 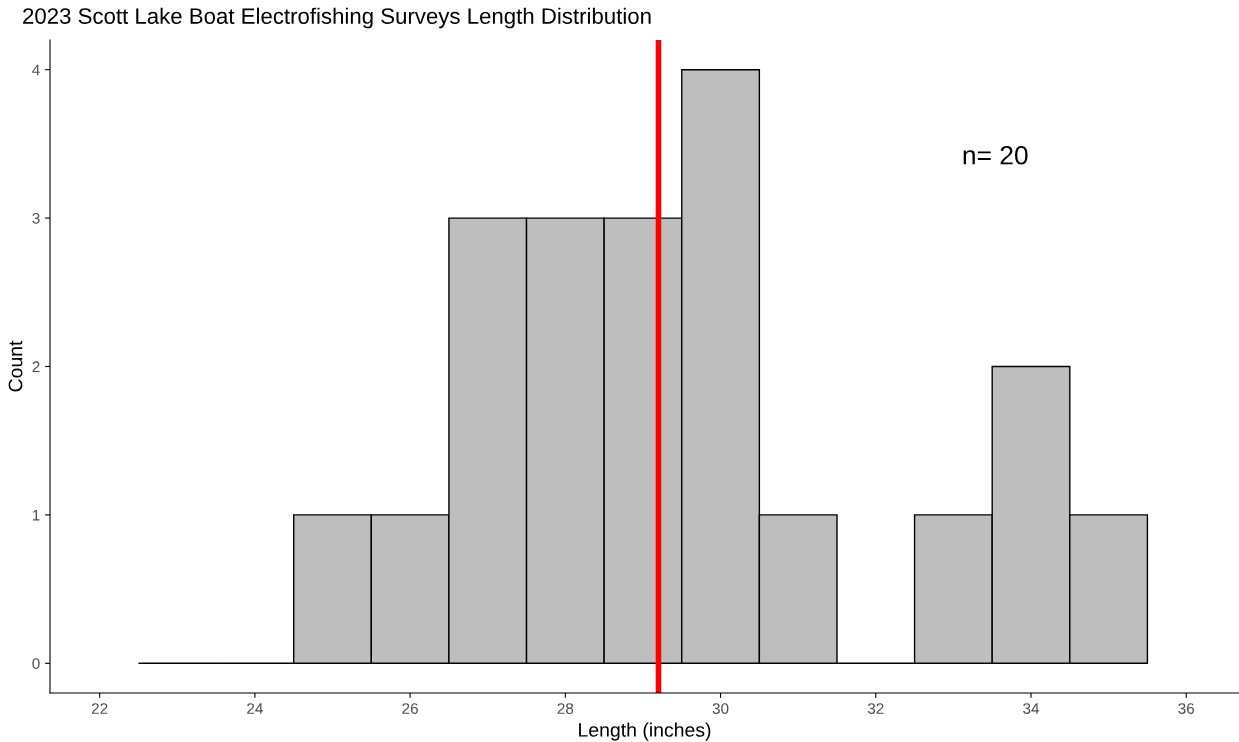 I want to click on x-tick-label: 26, so click(x=410, y=708).